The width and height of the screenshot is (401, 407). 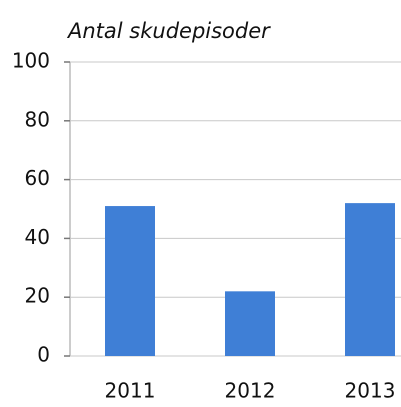 I want to click on y-tick-label: 0, so click(x=43, y=355).